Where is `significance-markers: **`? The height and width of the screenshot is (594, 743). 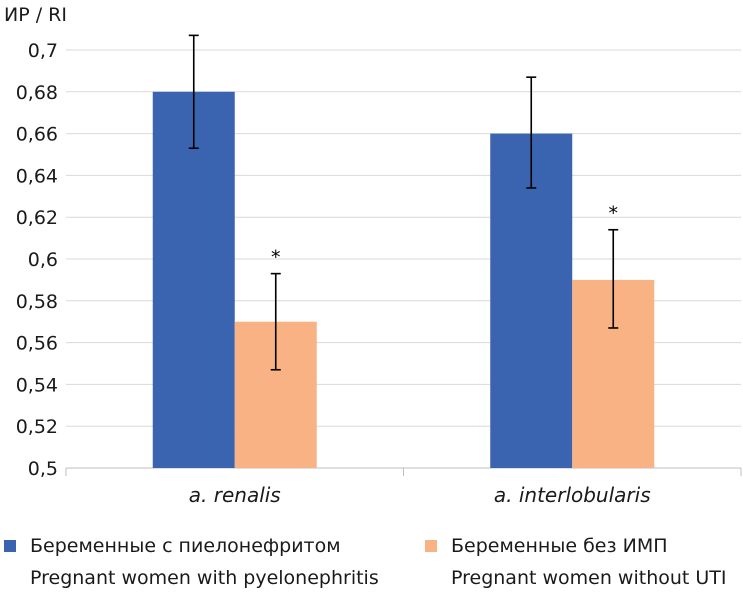
significance-markers: ** is located at coordinates (444, 236).